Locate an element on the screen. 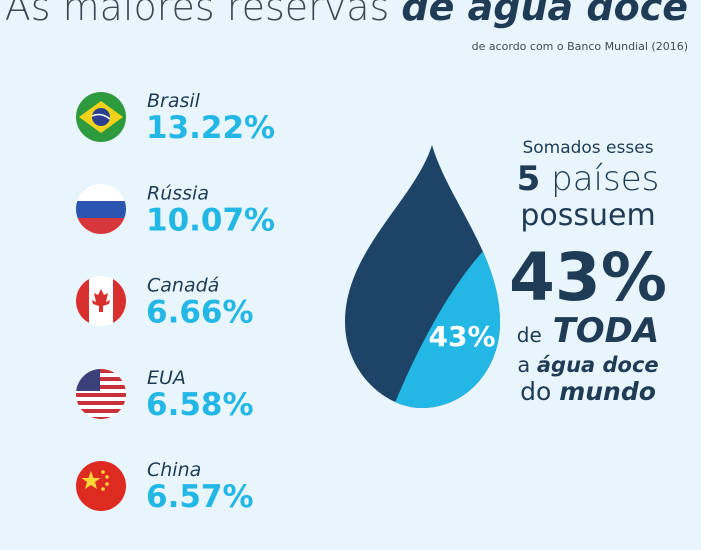 This screenshot has height=550, width=701. country-share: 10.07% is located at coordinates (210, 220).